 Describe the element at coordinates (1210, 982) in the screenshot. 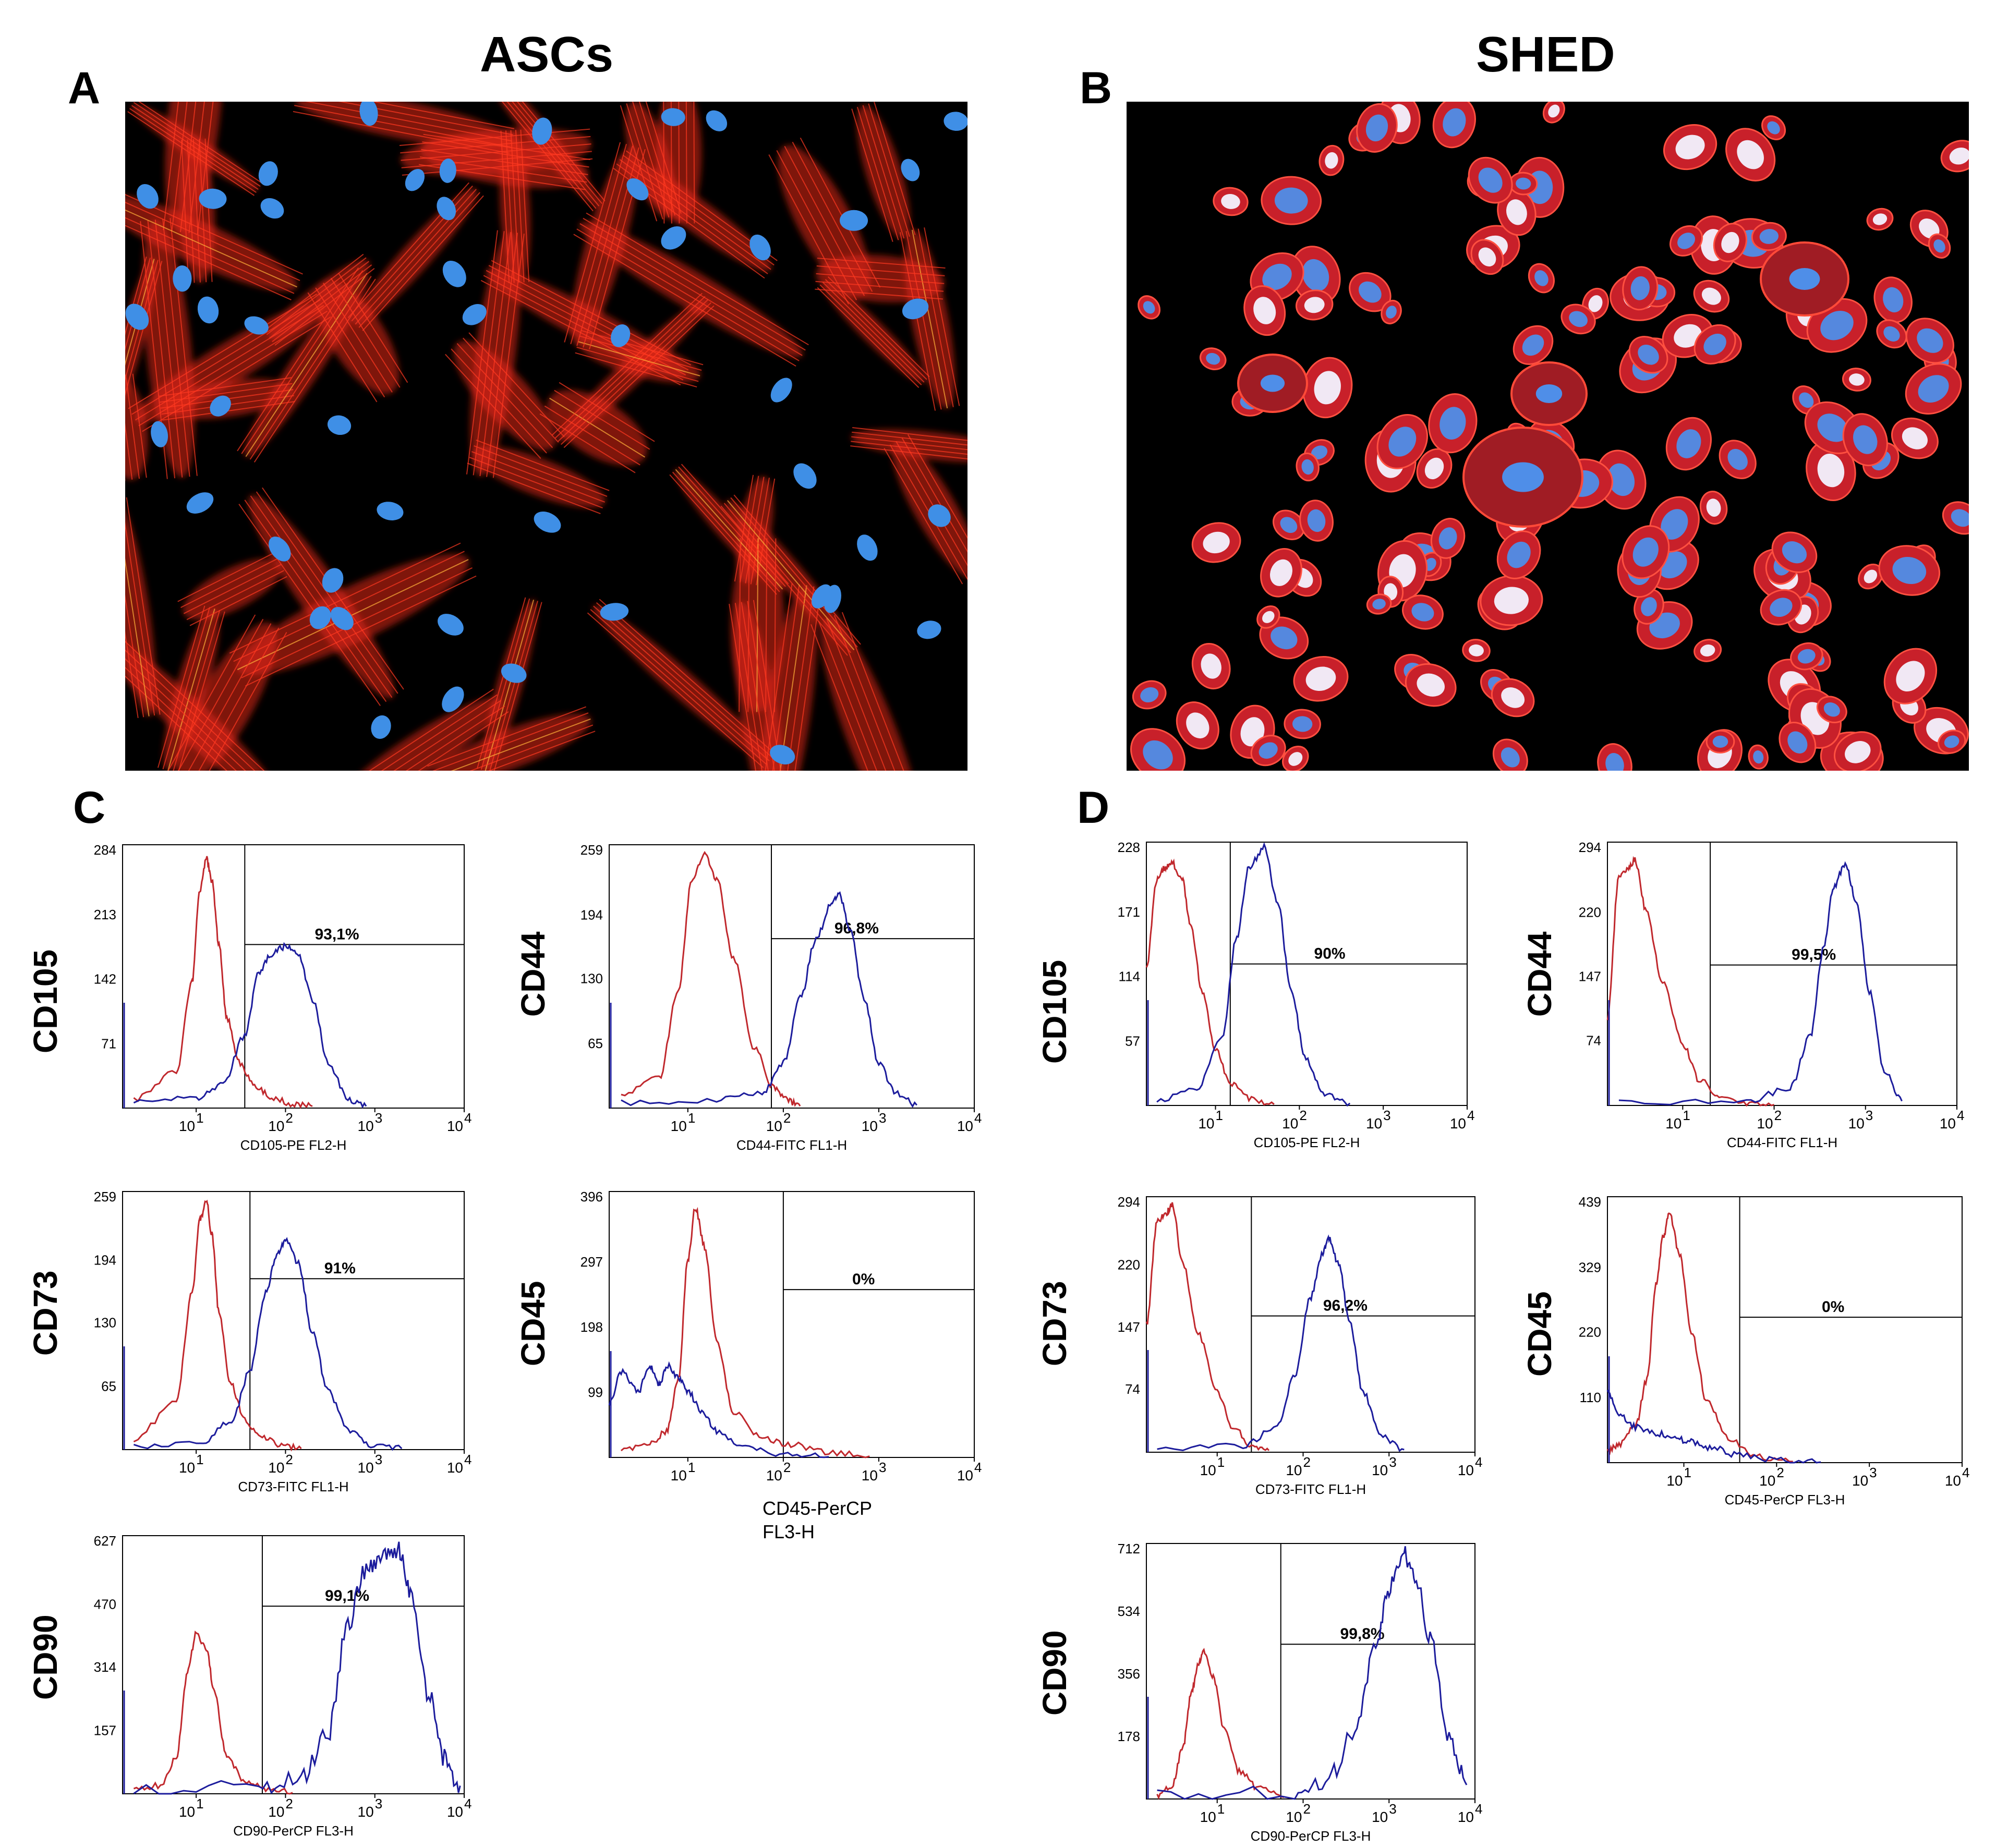

I see `isotype-curve` at that location.